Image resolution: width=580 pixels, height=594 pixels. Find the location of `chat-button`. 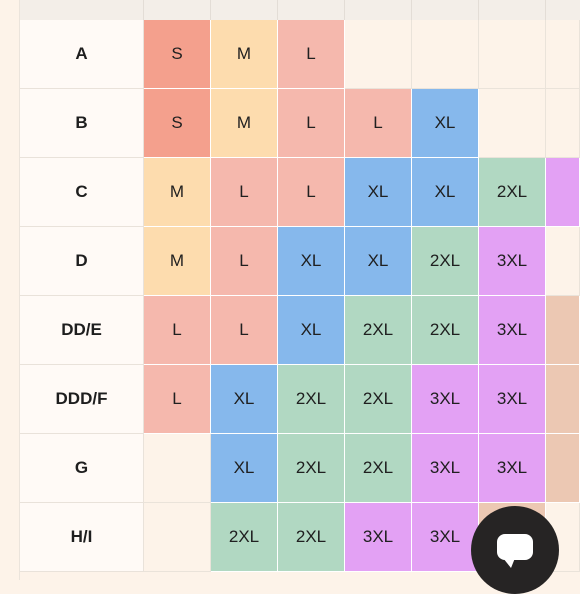

chat-button is located at coordinates (515, 550).